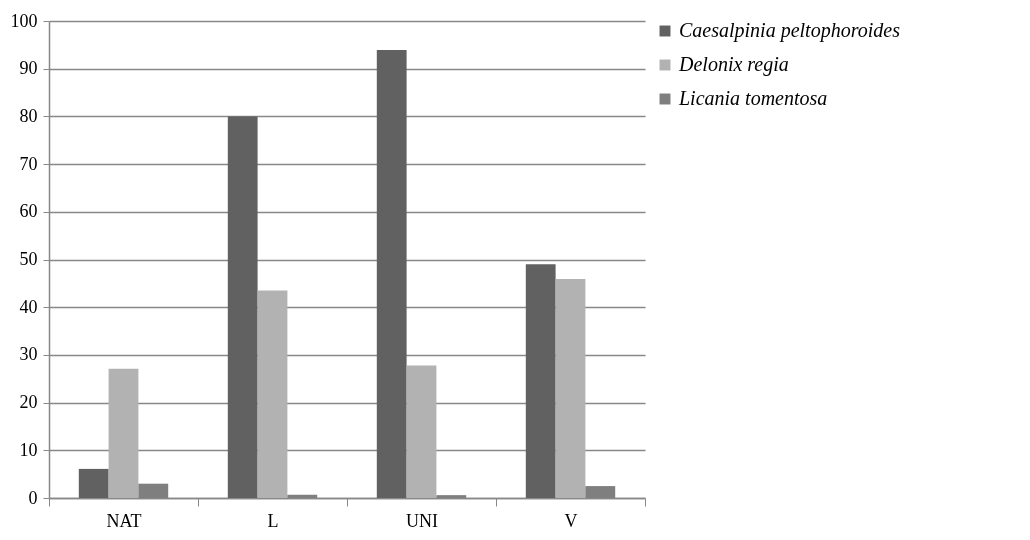  Describe the element at coordinates (28, 68) in the screenshot. I see `y-tick-label: 90` at that location.